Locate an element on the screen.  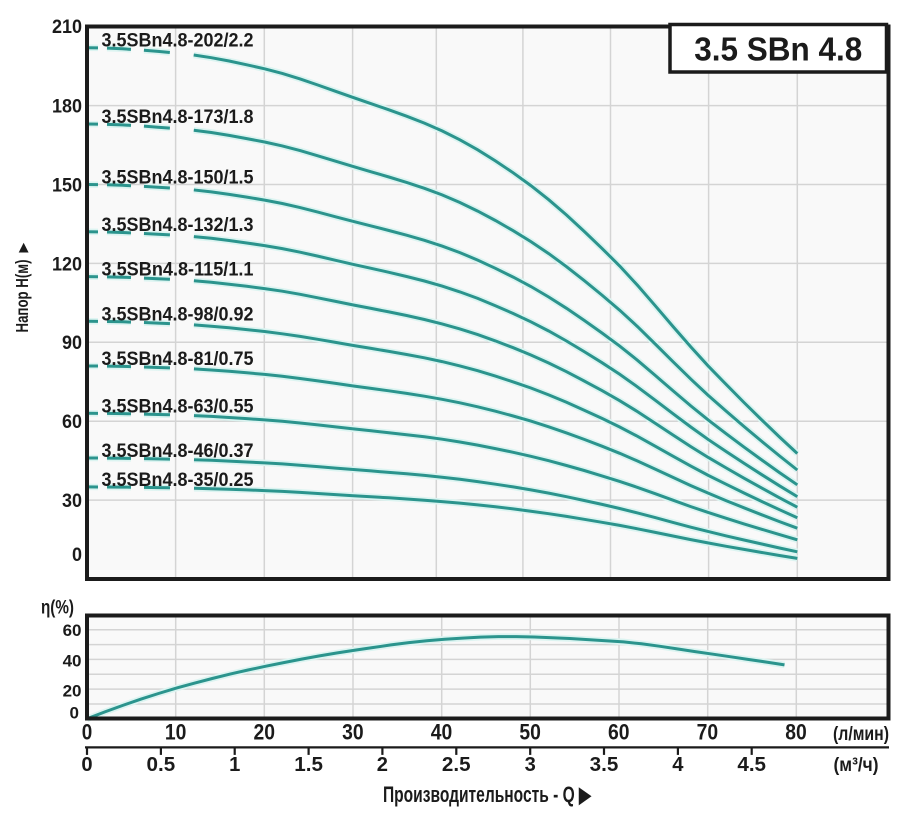
svg-text: 150 is located at coordinates (67, 185).